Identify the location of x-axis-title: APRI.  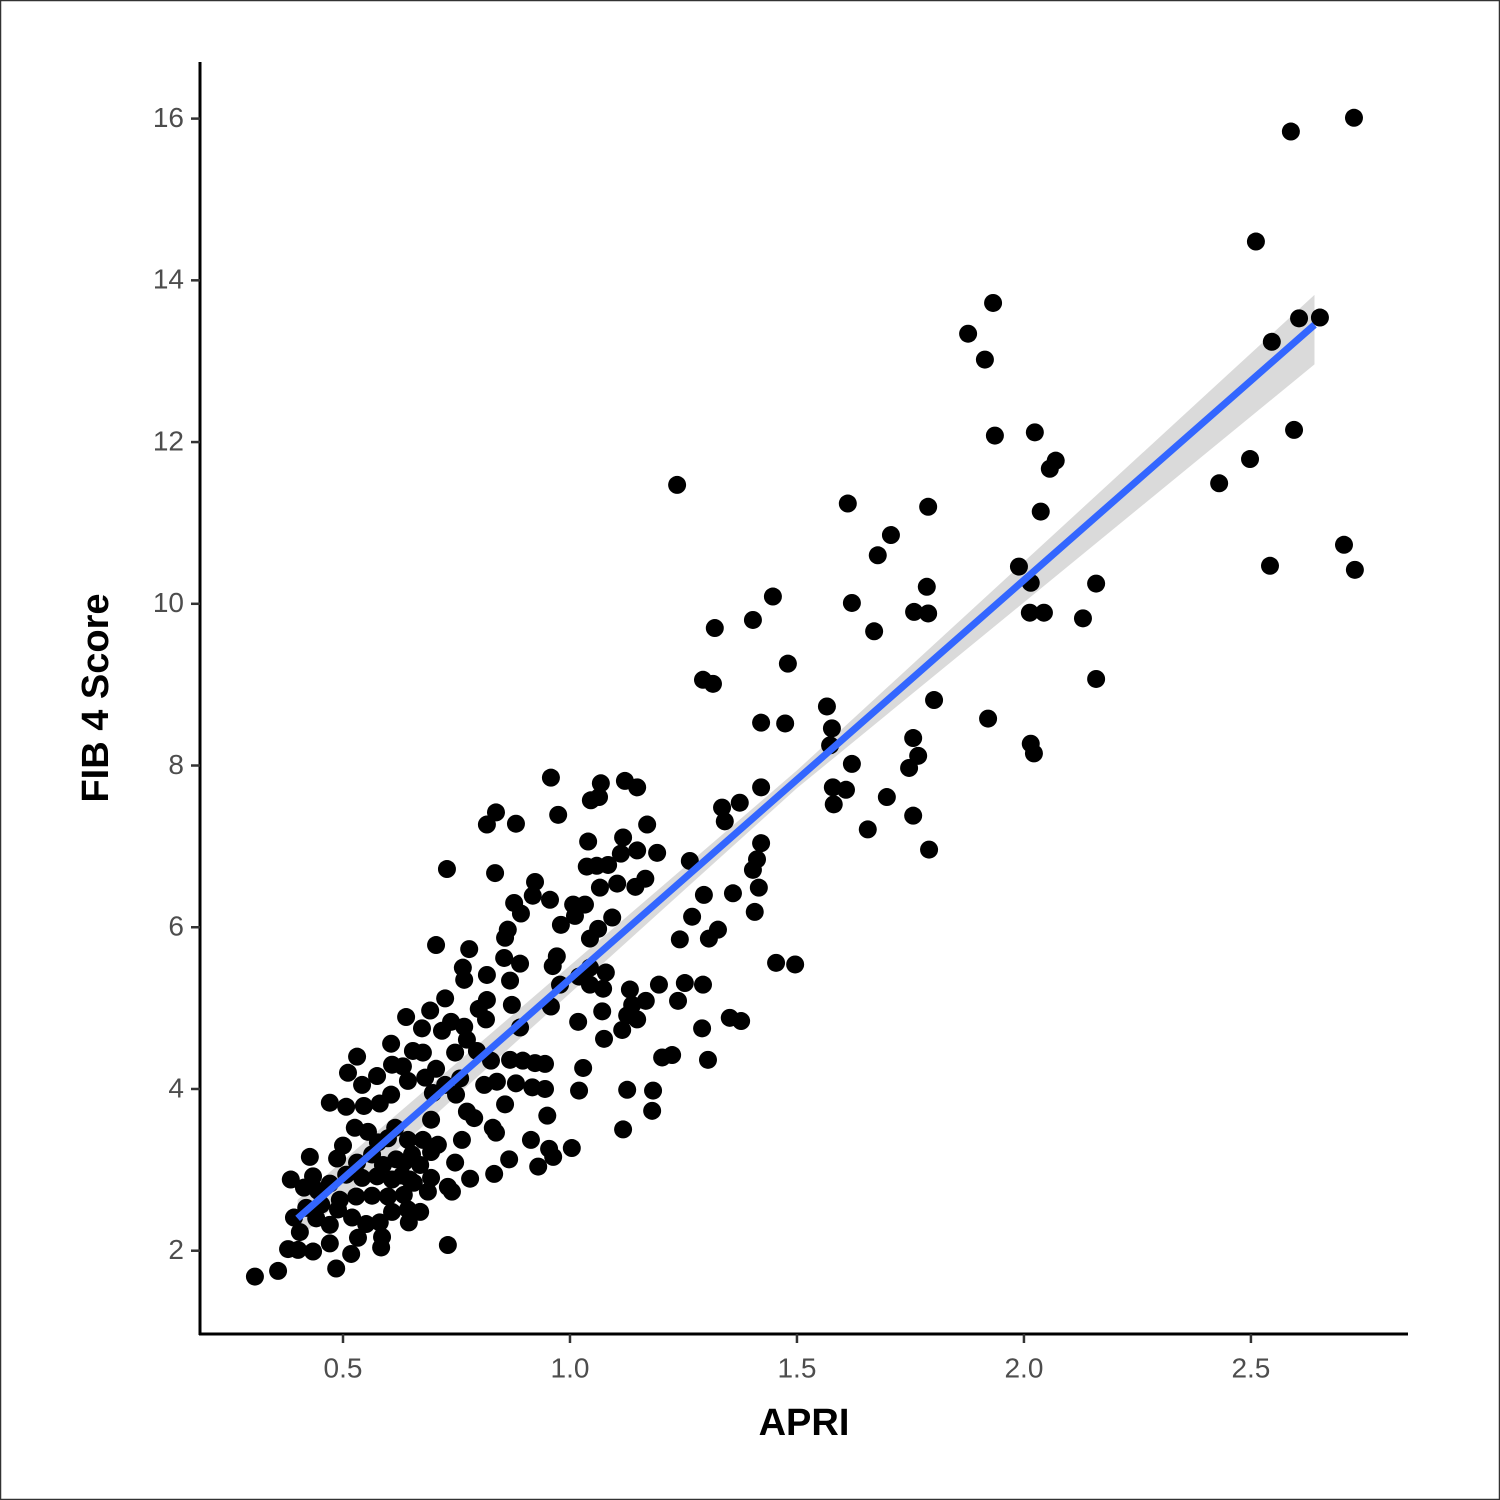
(804, 1423).